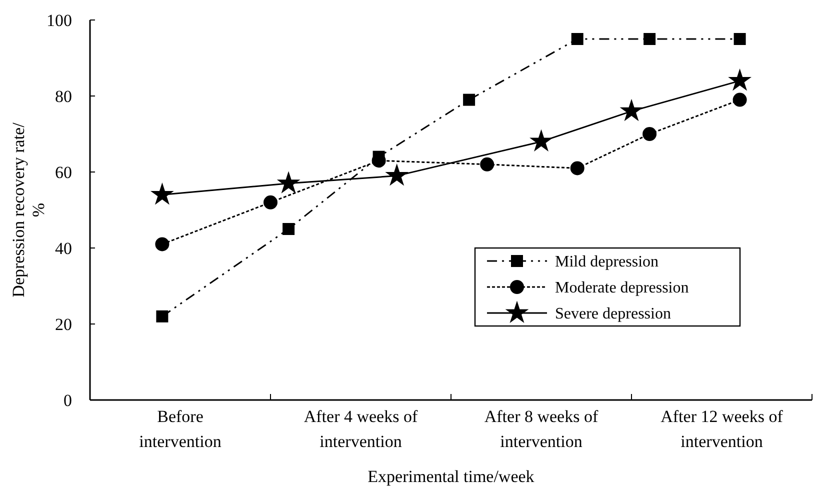  I want to click on y-tick-label: 40, so click(63, 248).